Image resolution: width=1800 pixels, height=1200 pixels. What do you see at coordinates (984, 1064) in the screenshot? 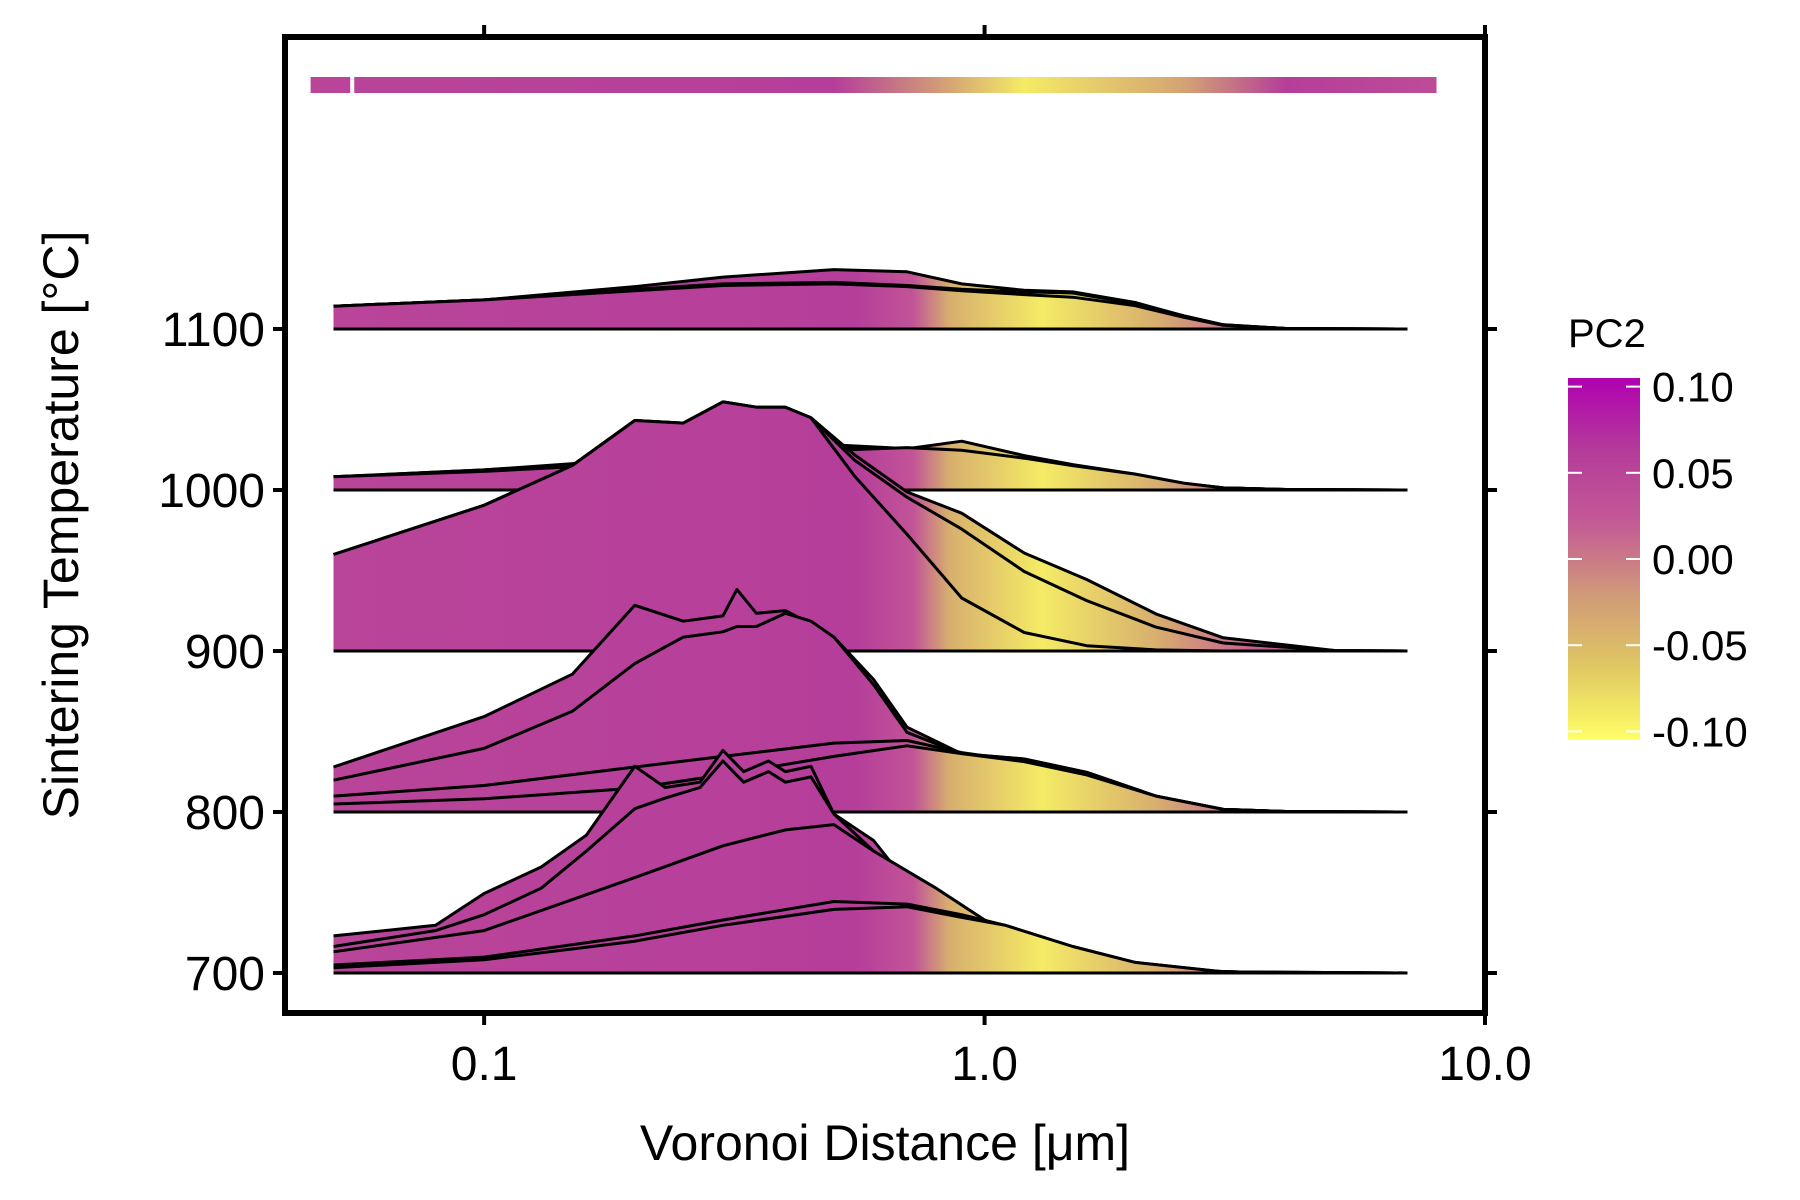
I see `x-tick-label: 1.0` at bounding box center [984, 1064].